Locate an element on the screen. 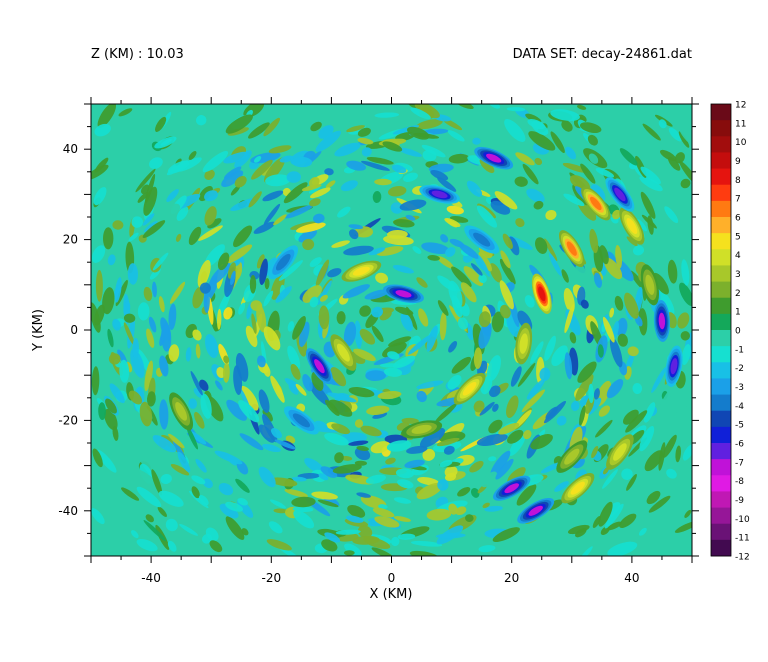 The width and height of the screenshot is (768, 662). colorbar-label: -6 is located at coordinates (739, 445).